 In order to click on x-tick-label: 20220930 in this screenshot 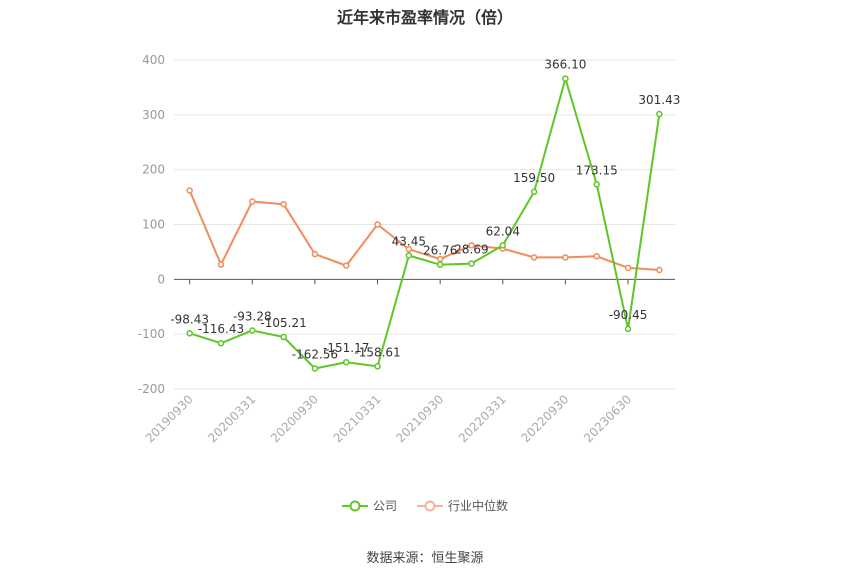, I will do `click(544, 418)`.